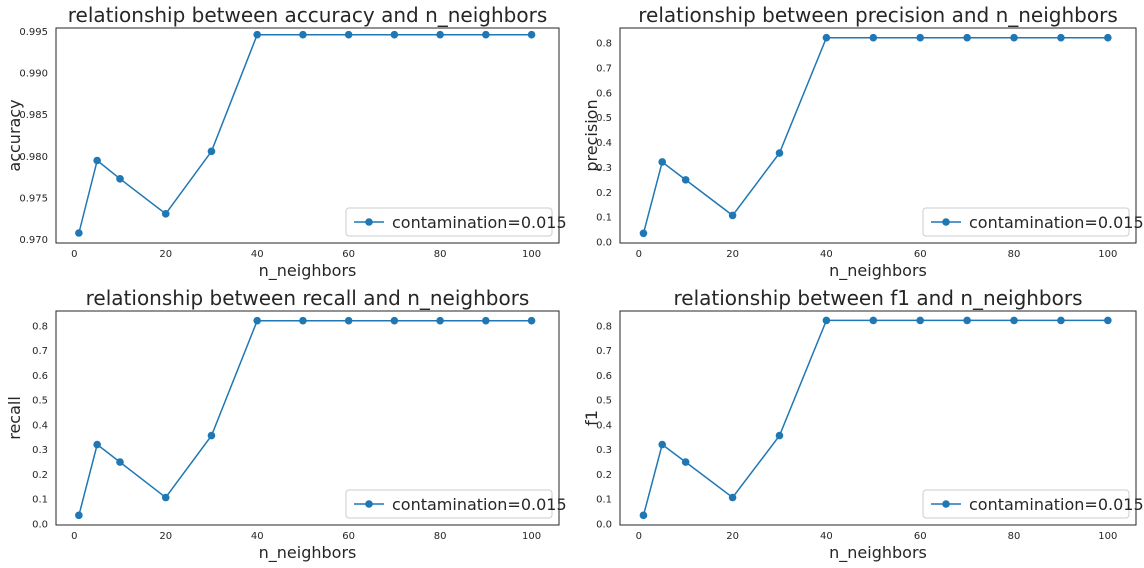 The image size is (1144, 568). I want to click on y-axis-label: f1, so click(591, 418).